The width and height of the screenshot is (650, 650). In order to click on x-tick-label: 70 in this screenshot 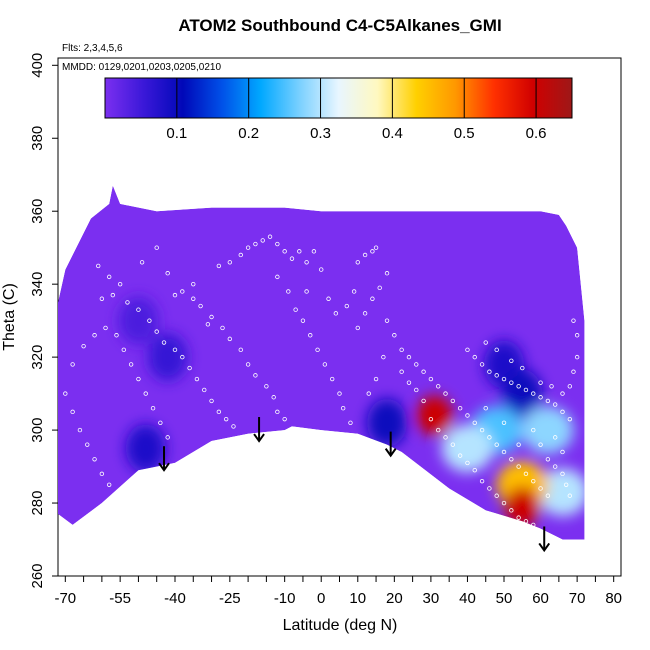, I will do `click(577, 598)`.